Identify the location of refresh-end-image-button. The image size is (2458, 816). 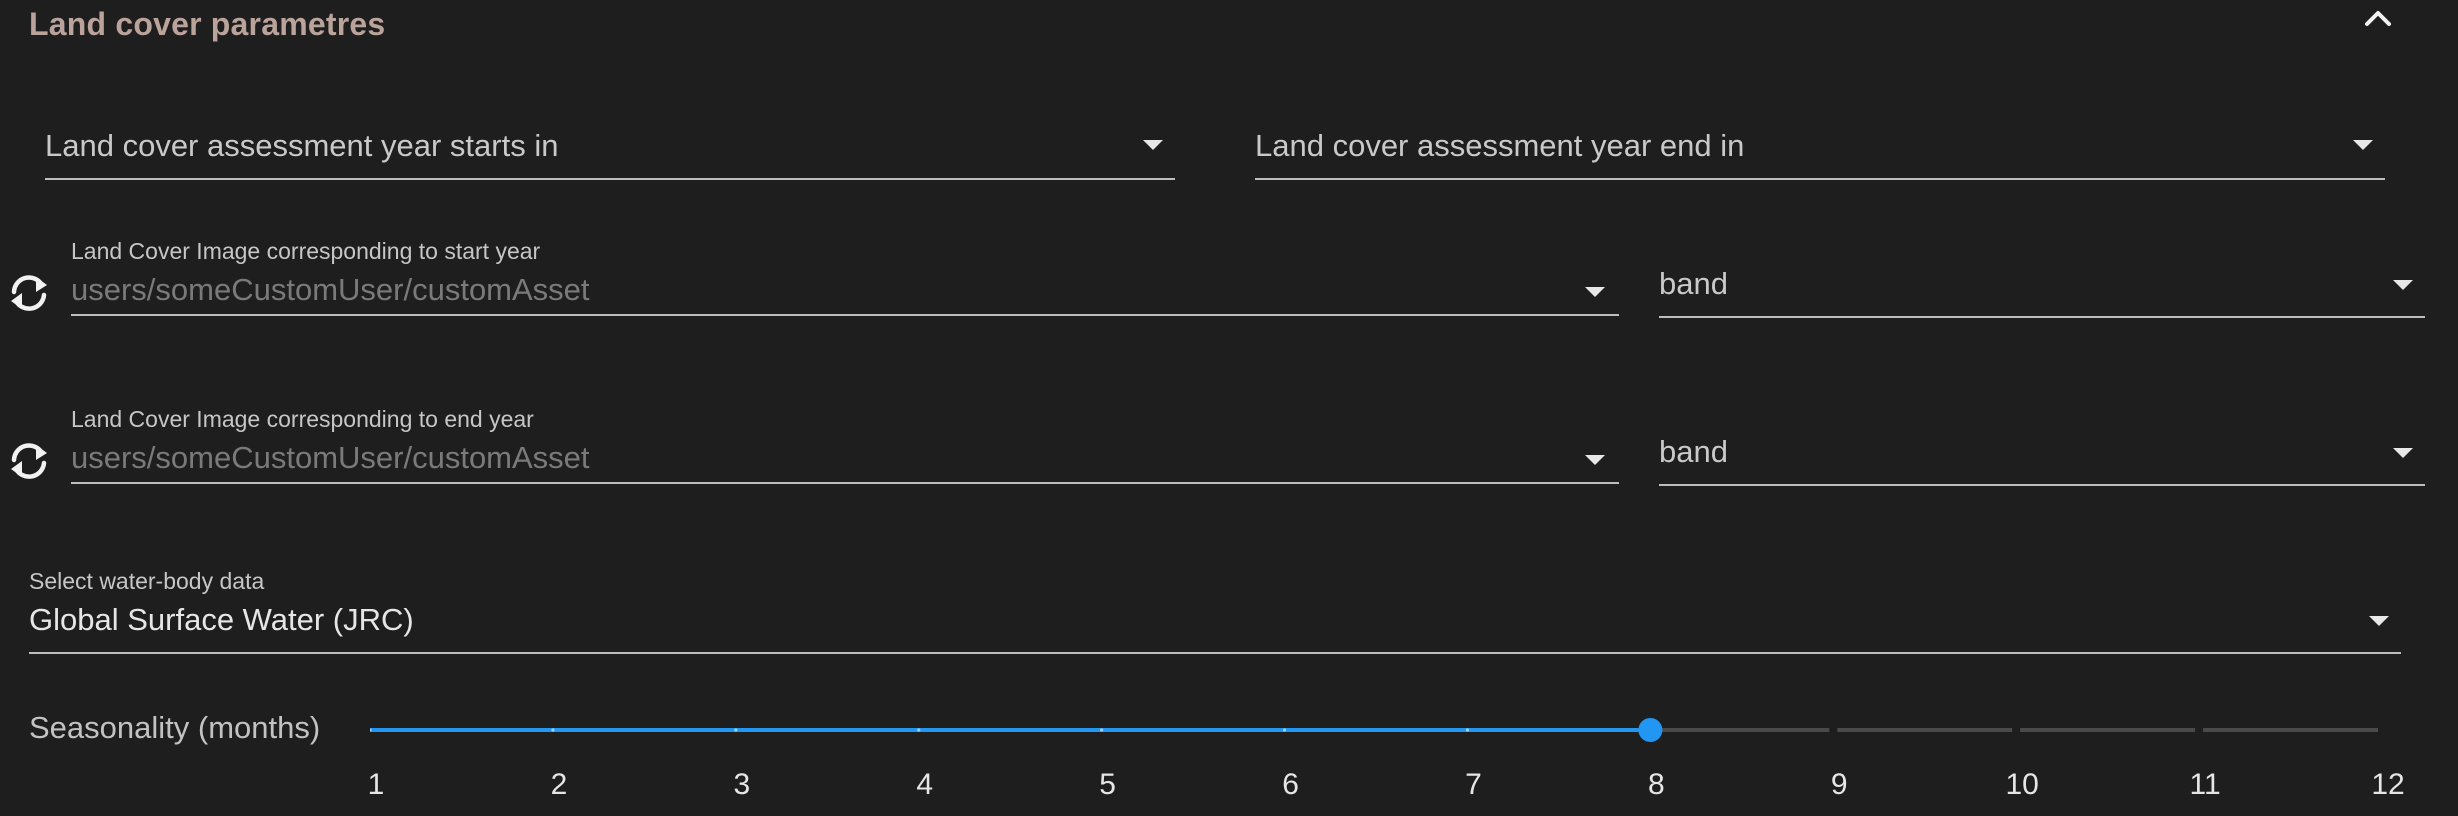
(29, 461).